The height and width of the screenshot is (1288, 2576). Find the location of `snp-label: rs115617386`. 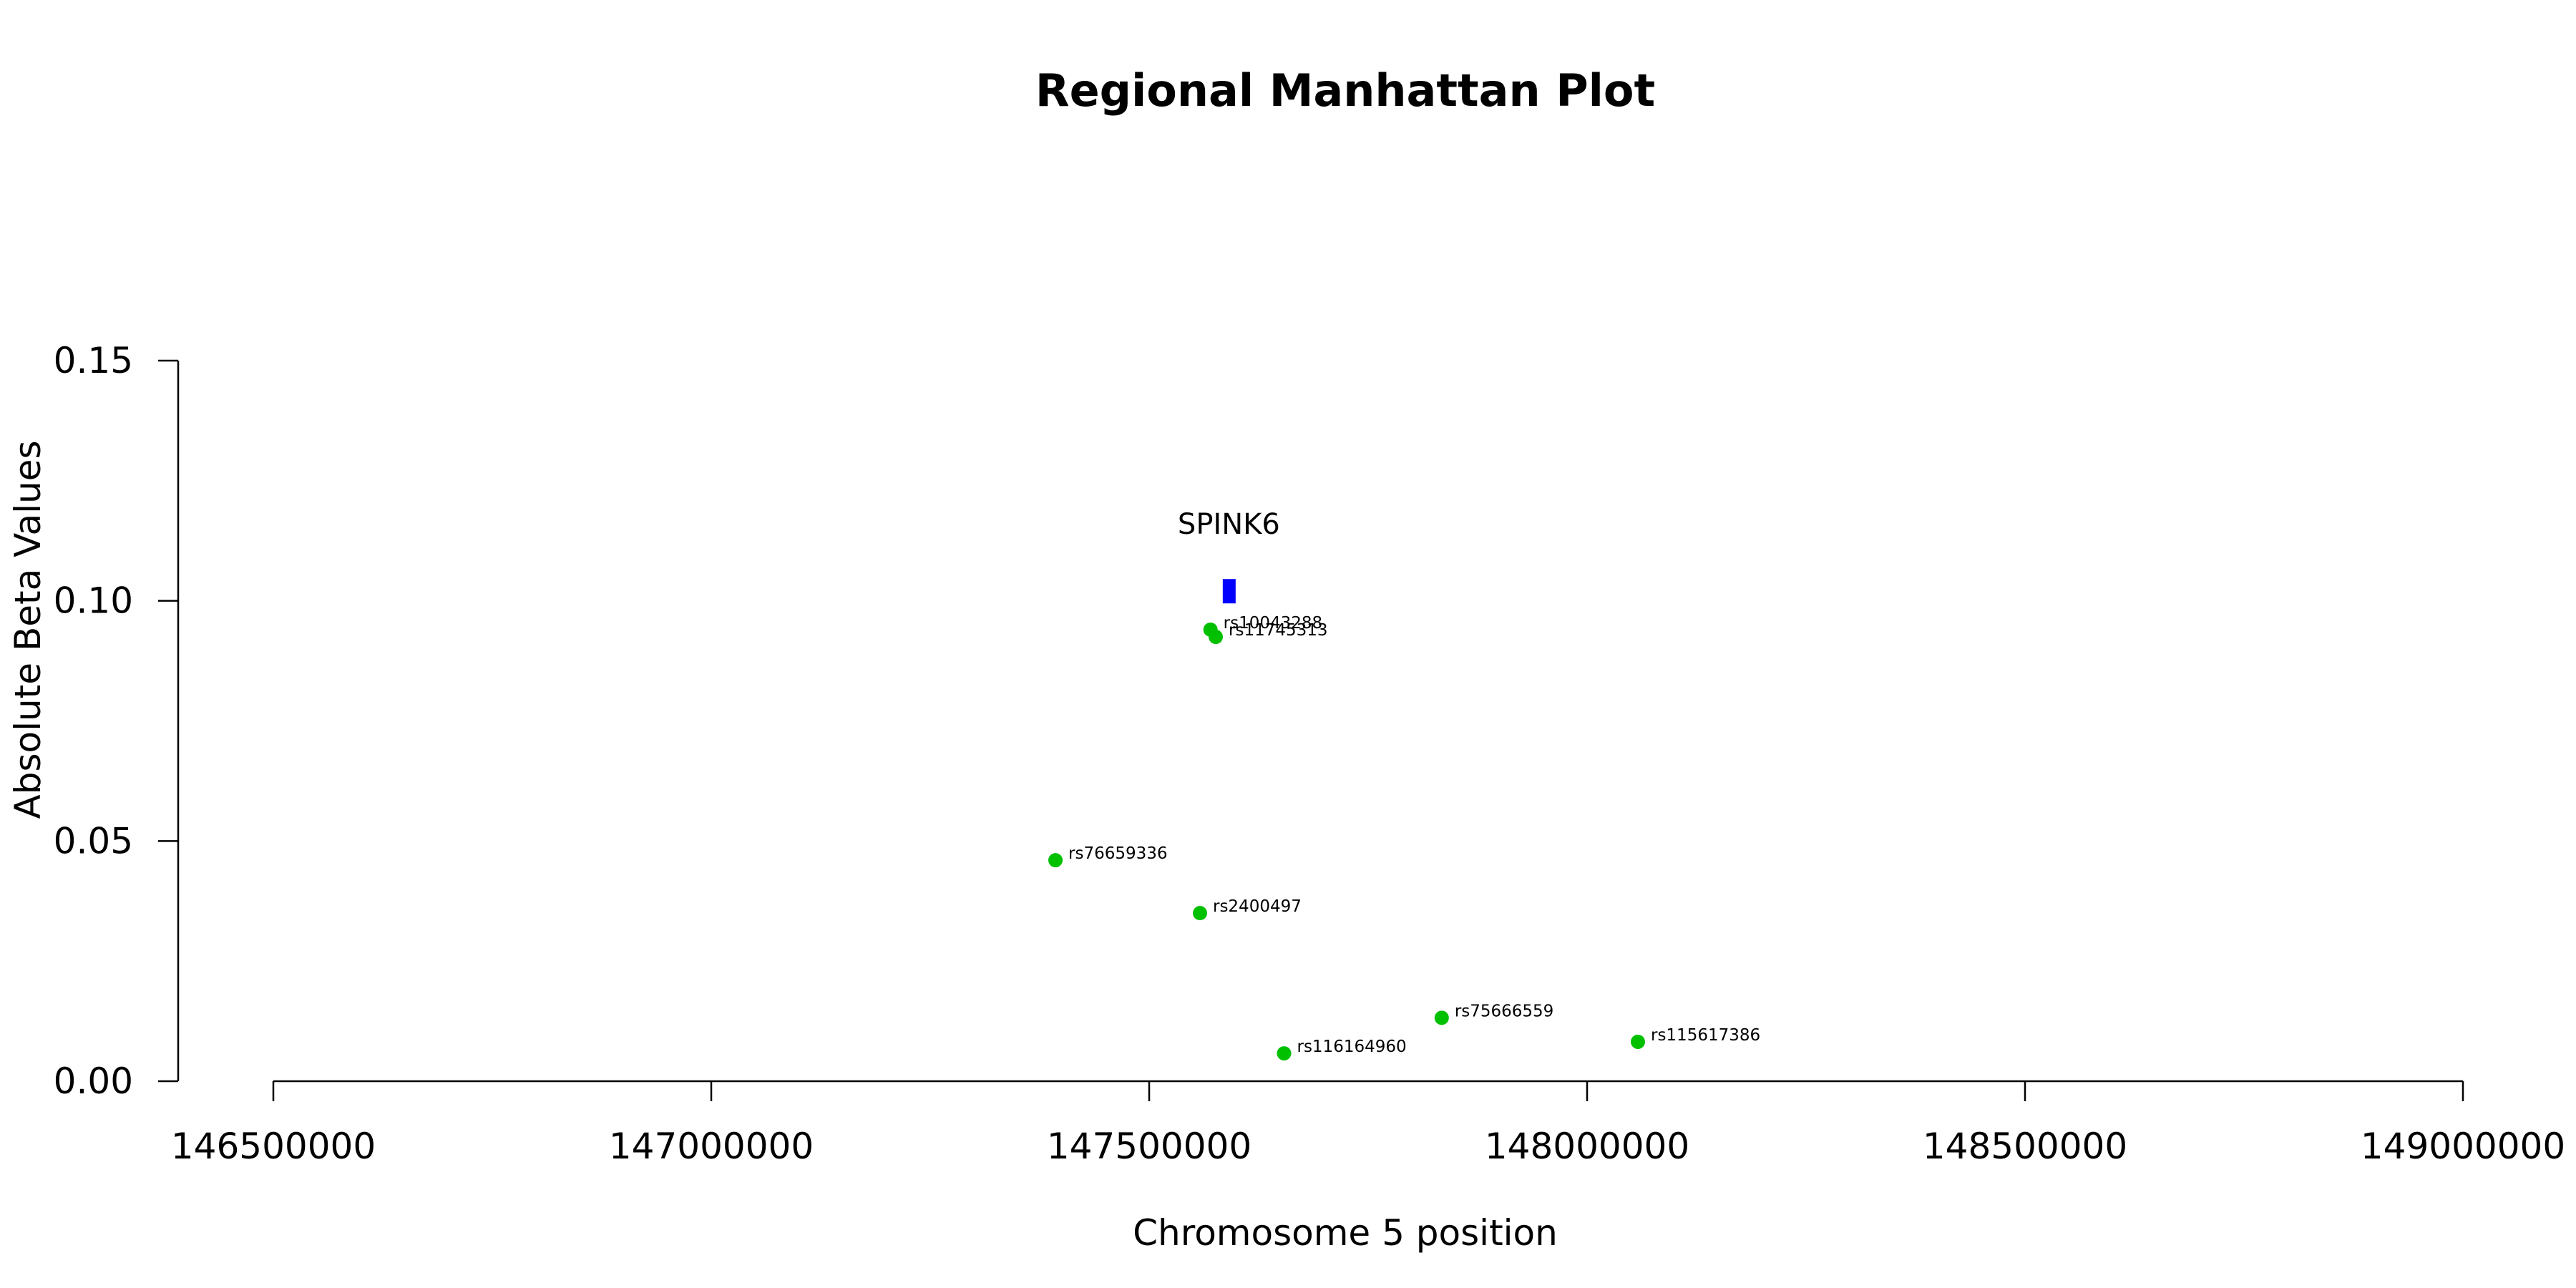

snp-label: rs115617386 is located at coordinates (1705, 1035).